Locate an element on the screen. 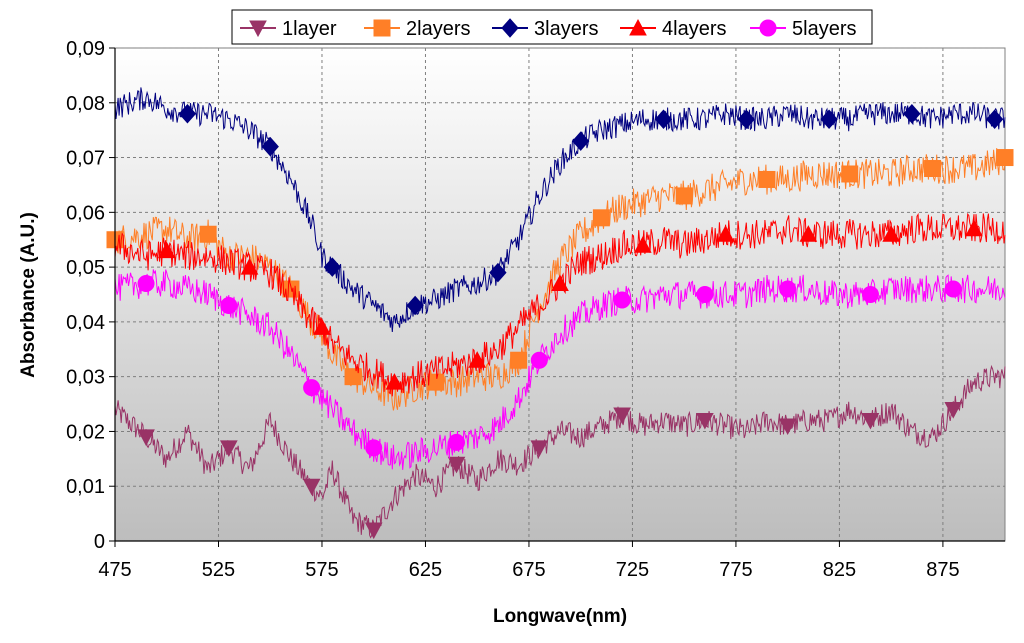 This screenshot has width=1024, height=643. y-tick-label: 0,05 is located at coordinates (85, 268).